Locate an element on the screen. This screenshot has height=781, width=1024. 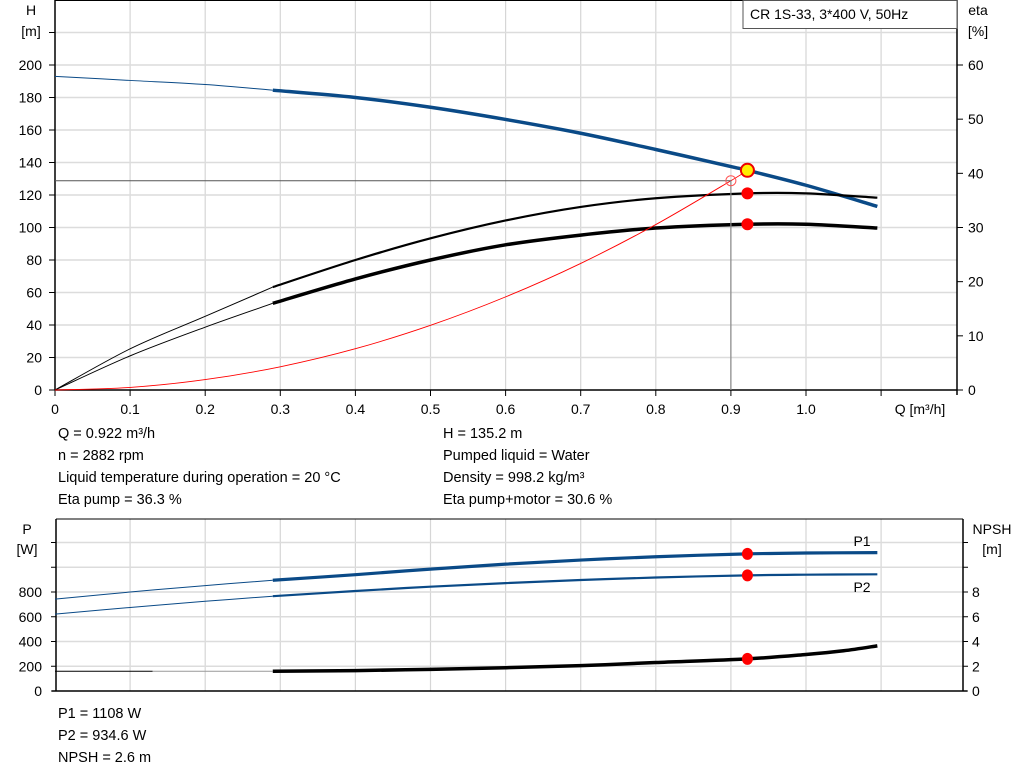
y-tick-label-left: 120 is located at coordinates (31, 195).